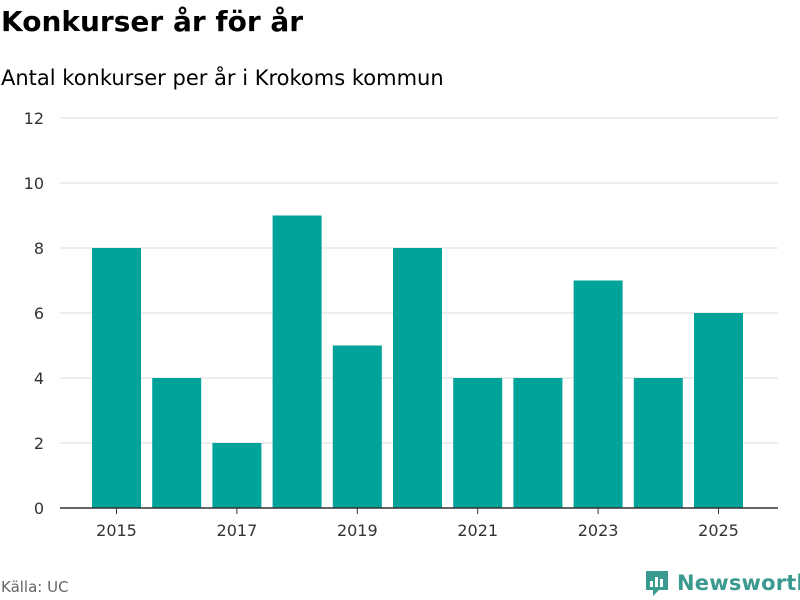 Image resolution: width=800 pixels, height=600 pixels. Describe the element at coordinates (177, 443) in the screenshot. I see `bar-2016` at that location.